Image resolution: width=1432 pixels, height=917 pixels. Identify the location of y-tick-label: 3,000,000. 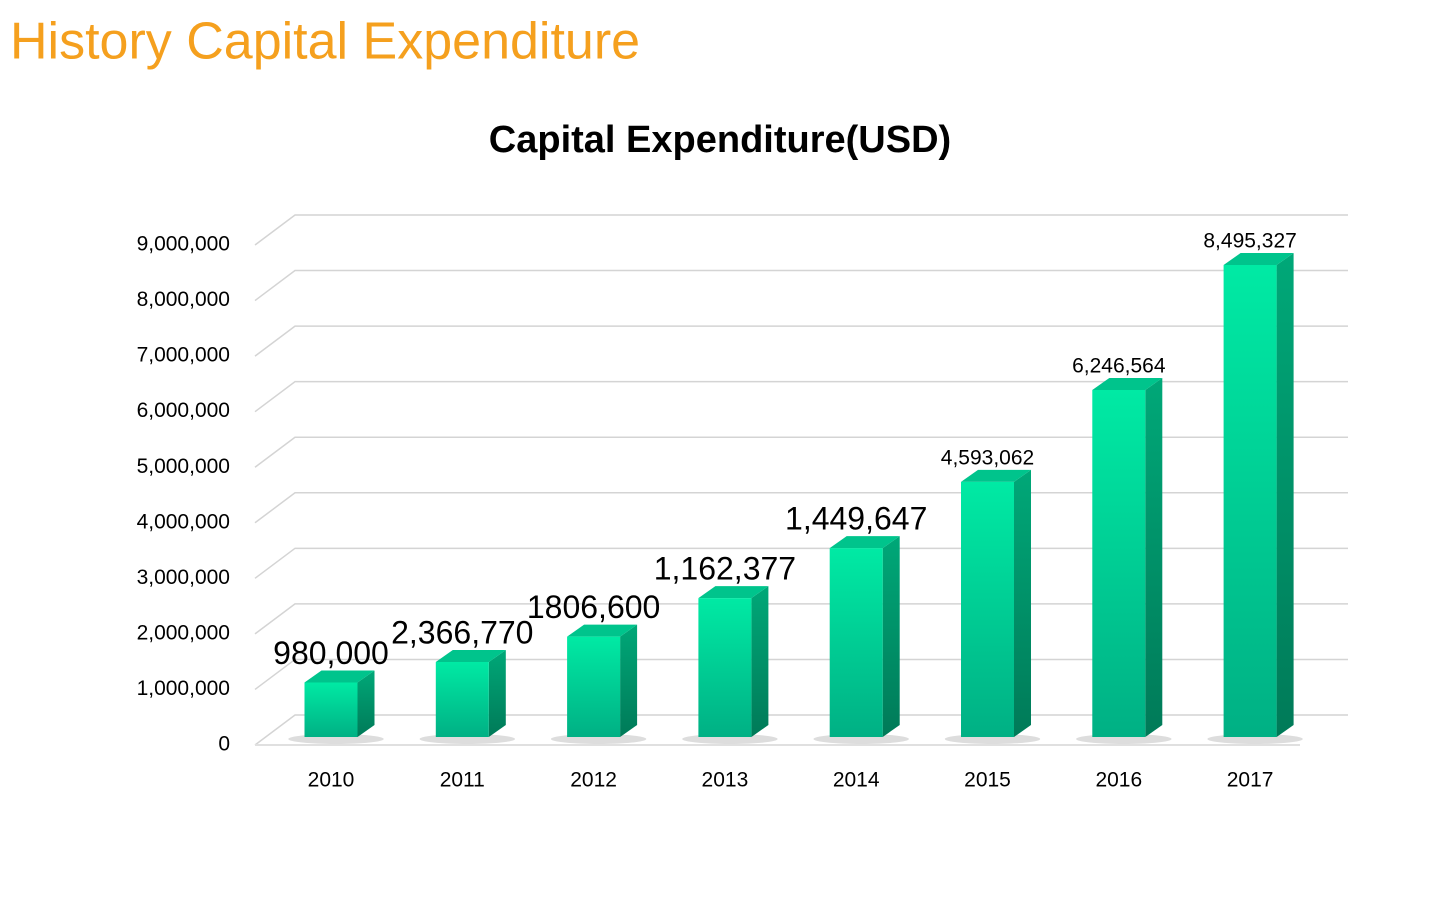
(183, 577).